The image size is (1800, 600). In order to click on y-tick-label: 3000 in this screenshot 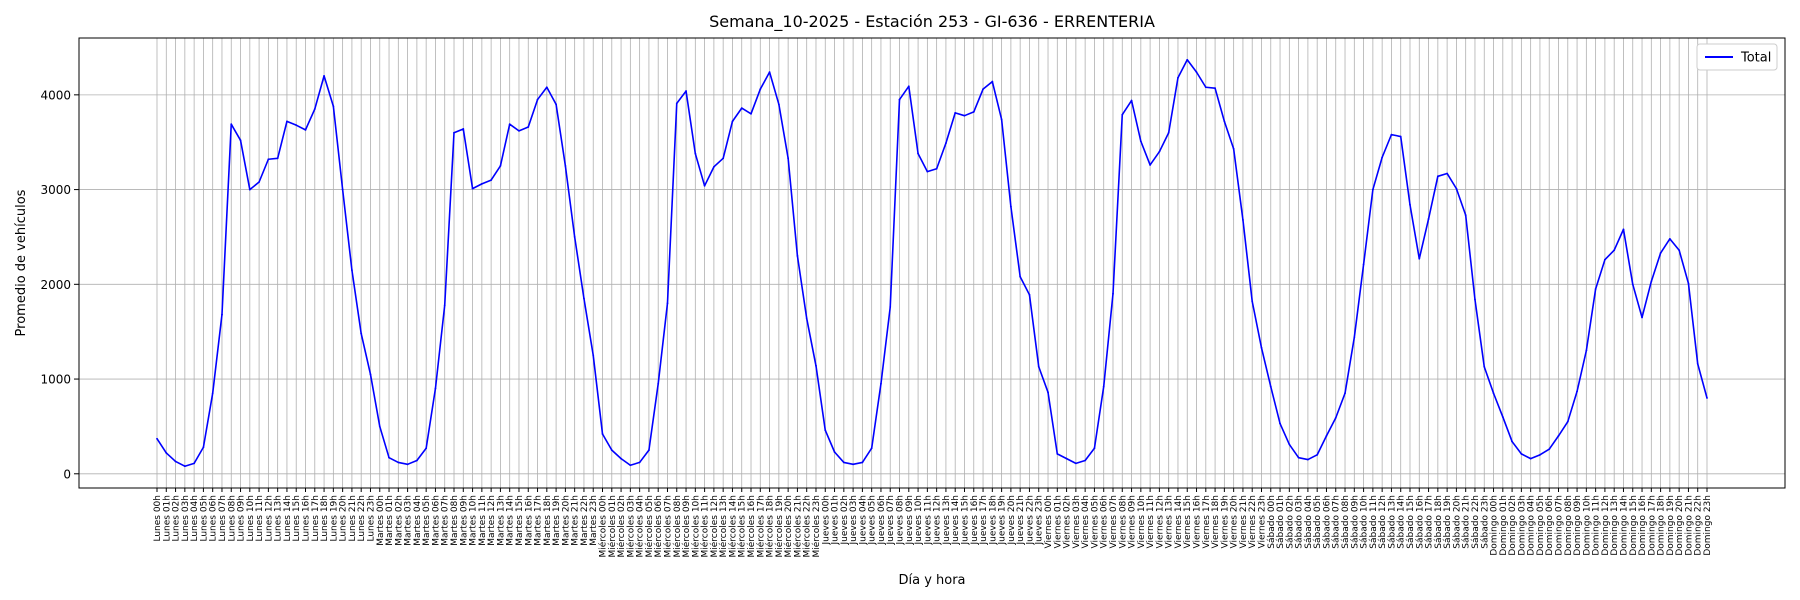, I will do `click(55, 190)`.